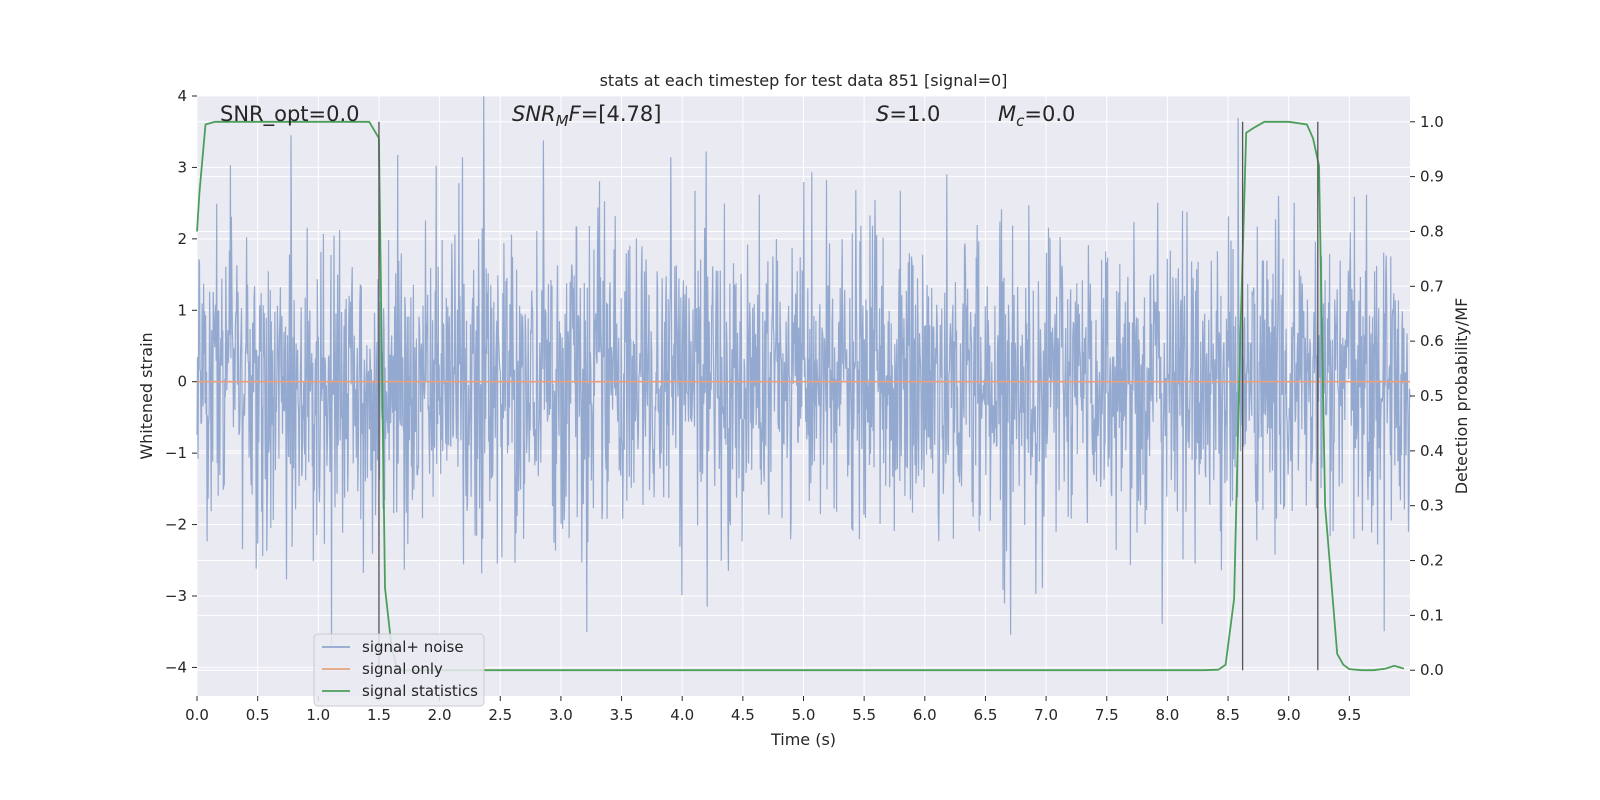 The width and height of the screenshot is (1600, 800). Describe the element at coordinates (182, 96) in the screenshot. I see `left-y-tick-label: 4` at that location.